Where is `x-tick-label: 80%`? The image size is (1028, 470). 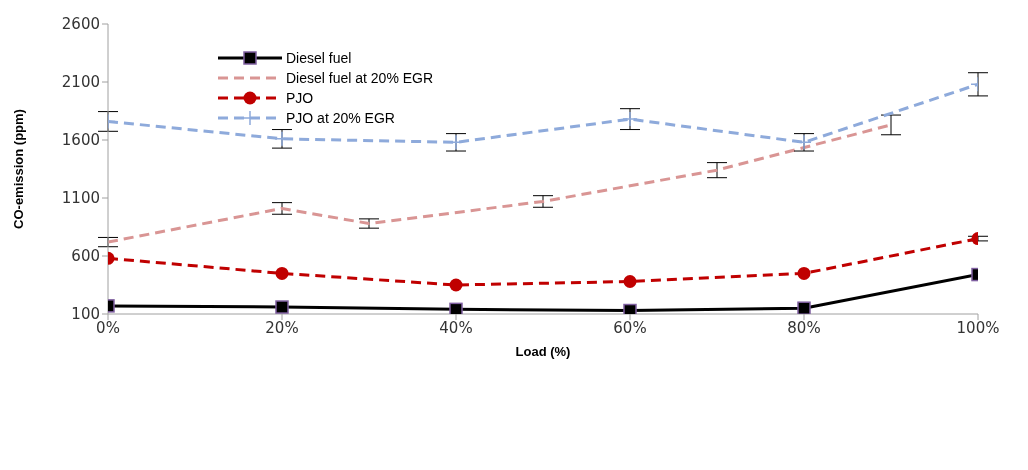 x-tick-label: 80% is located at coordinates (804, 327).